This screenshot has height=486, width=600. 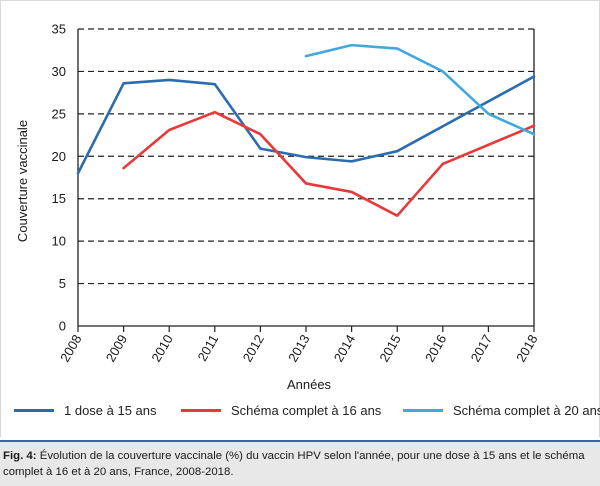 I want to click on legend-item: Schéma complet à 20 ans, so click(x=501, y=410).